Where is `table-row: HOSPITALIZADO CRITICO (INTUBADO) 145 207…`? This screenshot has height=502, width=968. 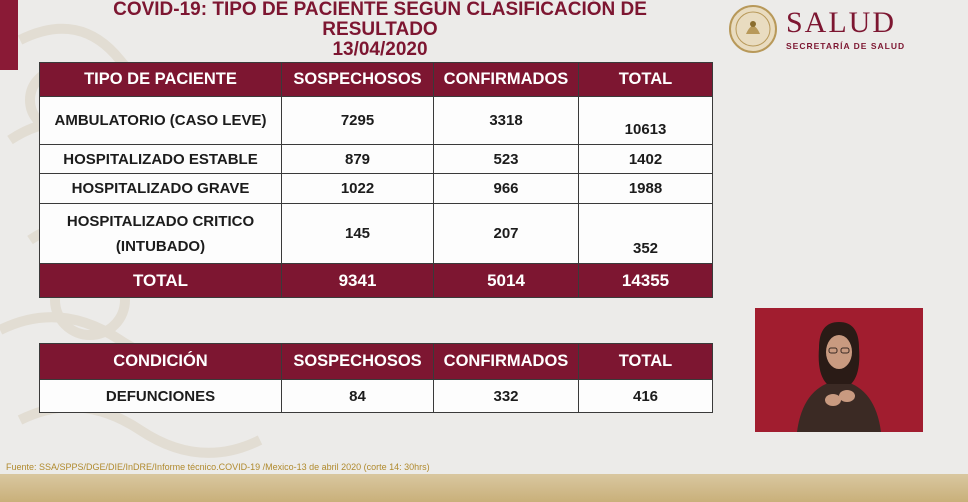
table-row: HOSPITALIZADO CRITICO (INTUBADO) 145 207… is located at coordinates (376, 233).